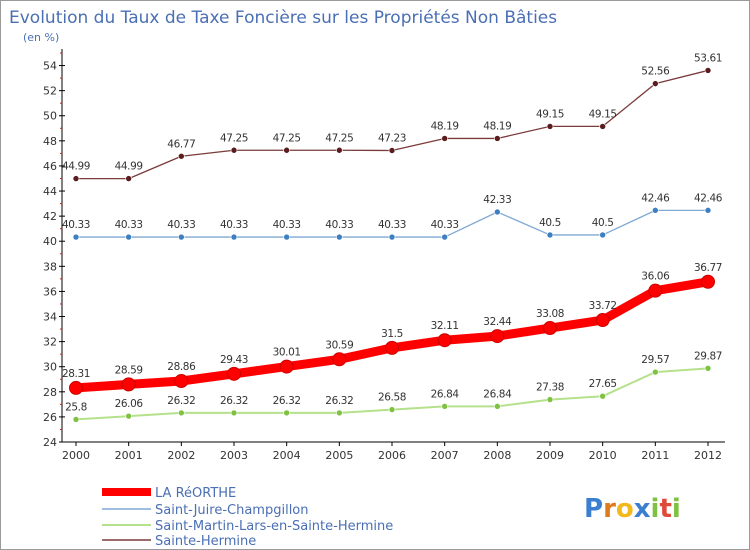  Describe the element at coordinates (129, 370) in the screenshot. I see `data-label: 28.59` at that location.